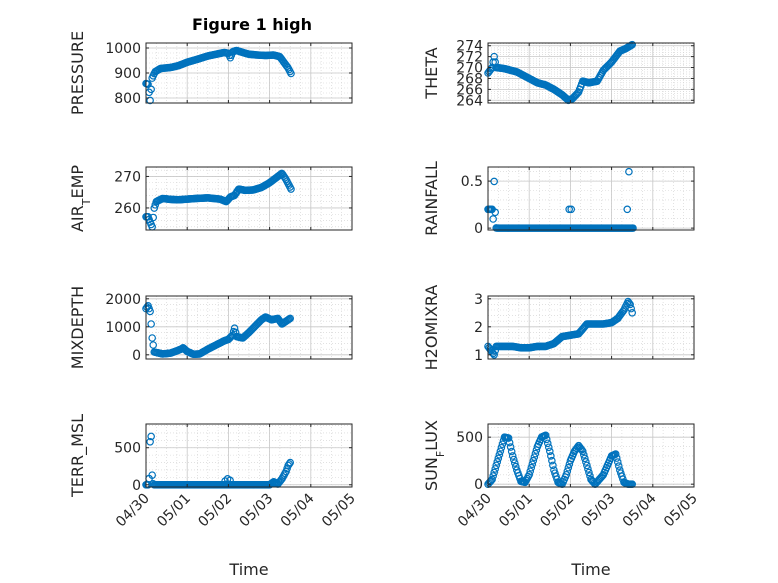  Describe the element at coordinates (431, 73) in the screenshot. I see `y-axis-label: THETA` at that location.